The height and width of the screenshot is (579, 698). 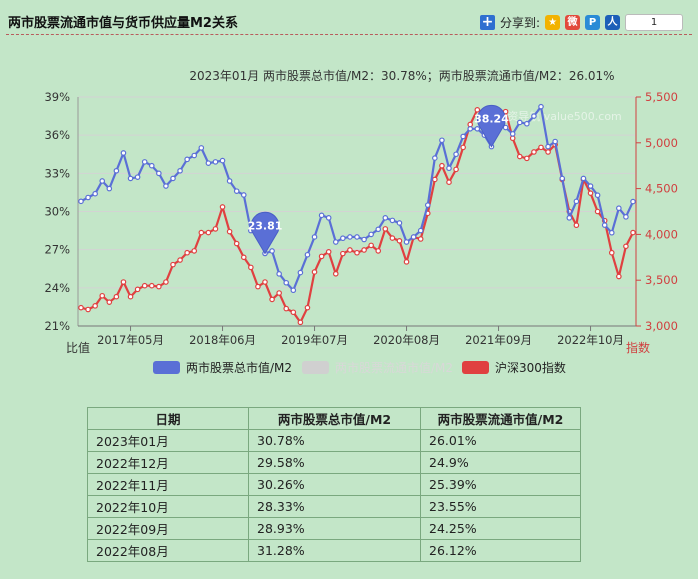 I want to click on x-tick-label: 2017年05月, so click(x=130, y=340).